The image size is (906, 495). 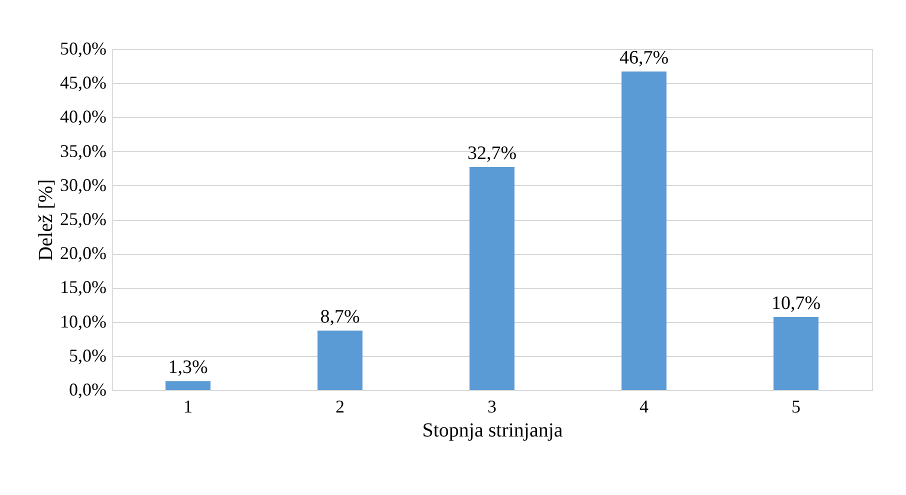 I want to click on y-tick-label: 5,0%, so click(x=87, y=355).